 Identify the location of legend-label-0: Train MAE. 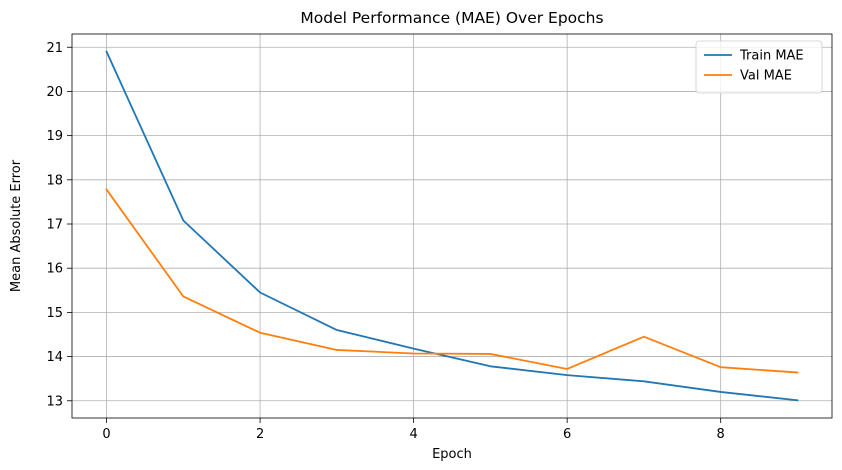
(771, 56).